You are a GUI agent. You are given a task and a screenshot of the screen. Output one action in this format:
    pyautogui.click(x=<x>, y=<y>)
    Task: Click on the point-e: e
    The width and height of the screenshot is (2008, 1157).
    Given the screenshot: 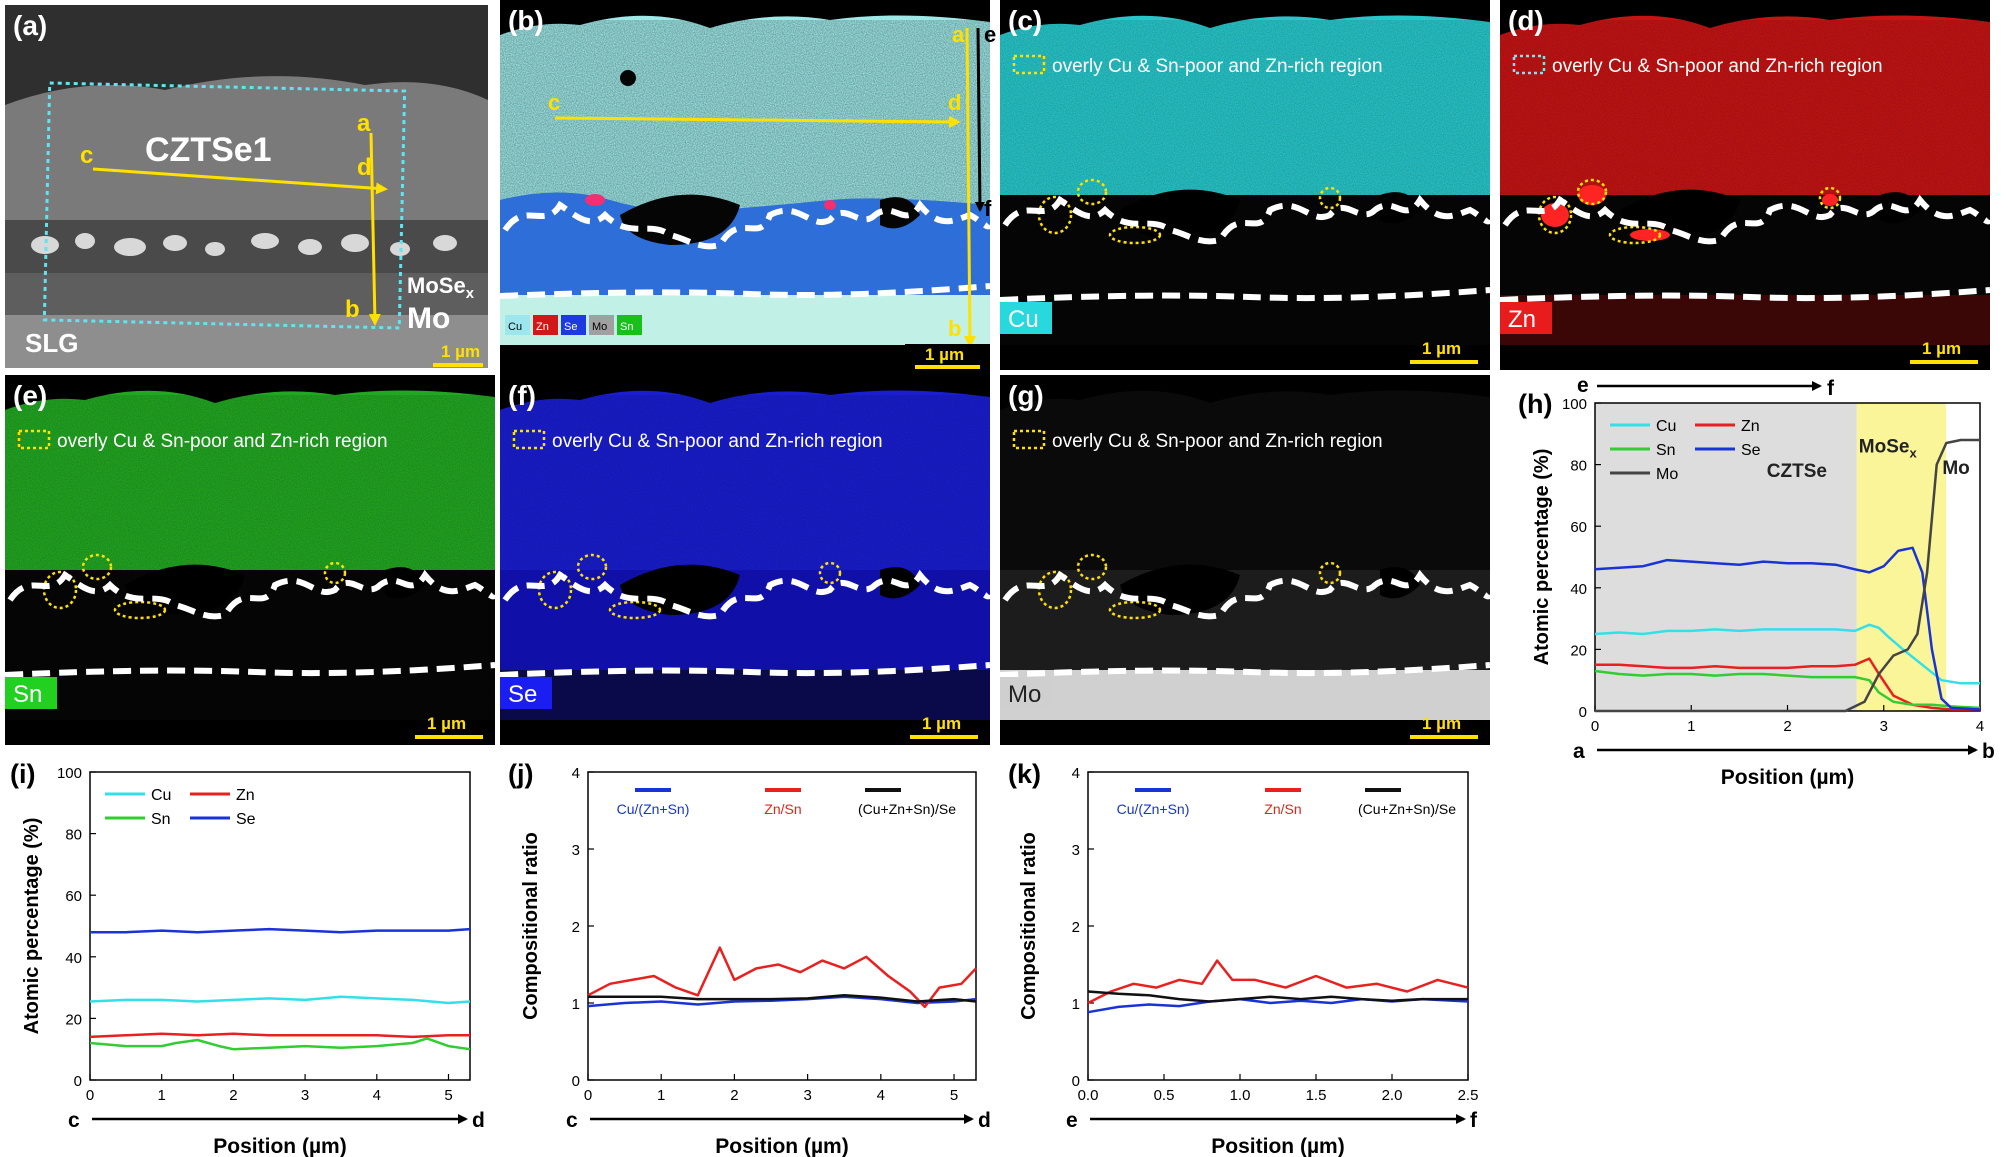 What is the action you would take?
    pyautogui.click(x=990, y=34)
    